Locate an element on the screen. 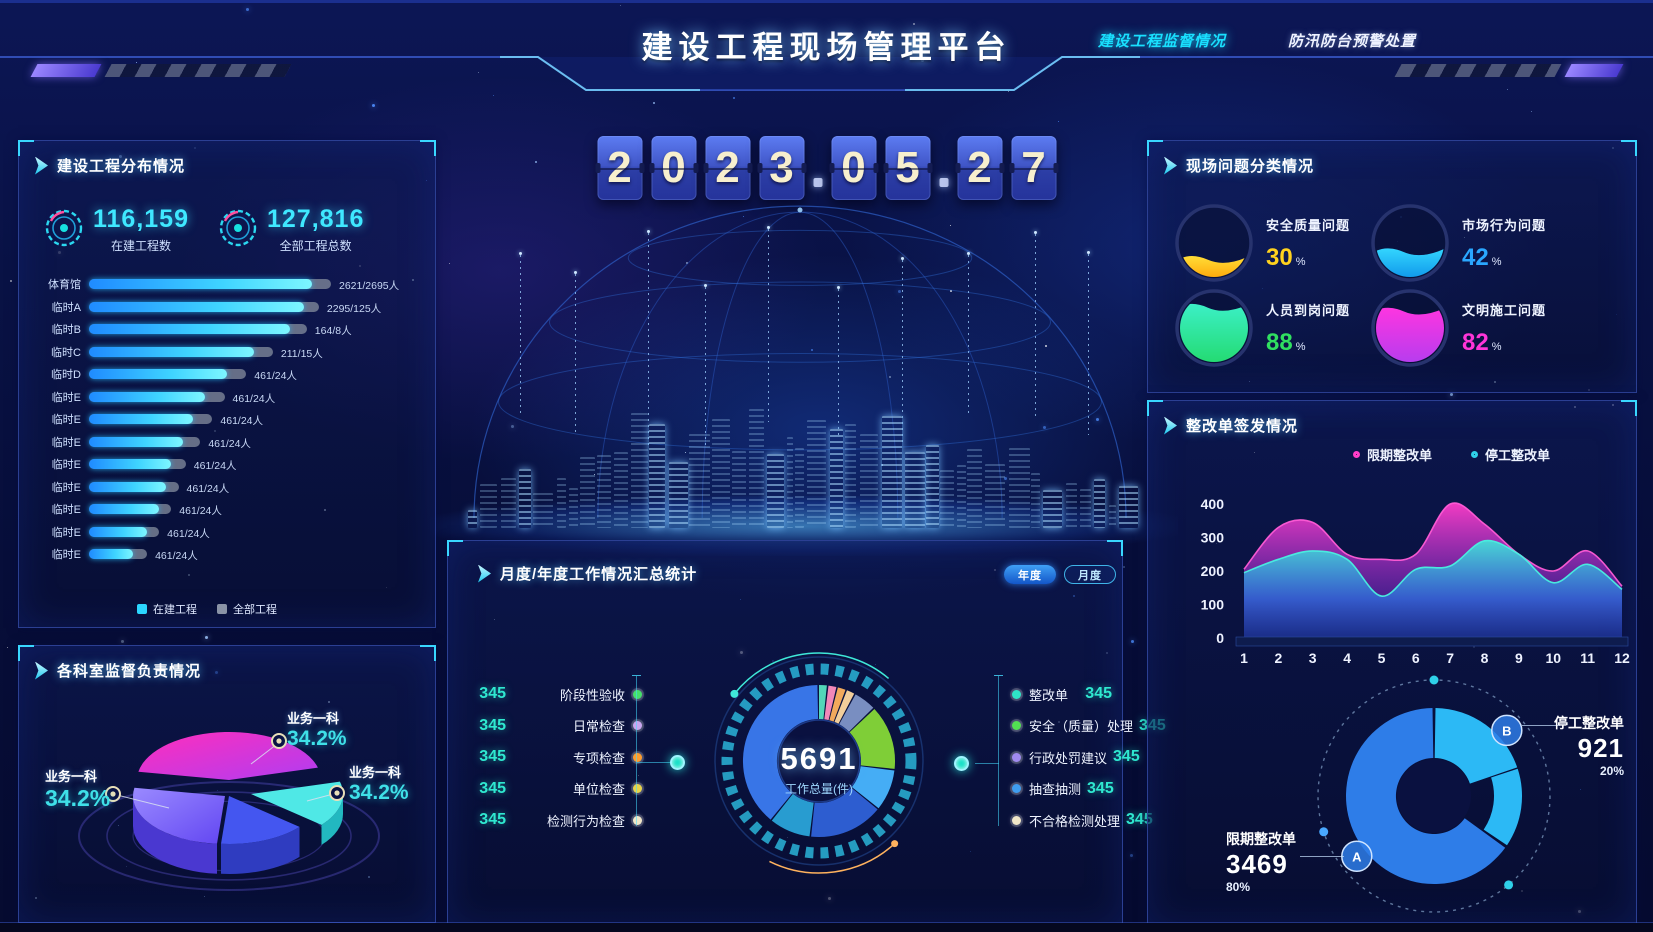  work-item-label: 整改单 is located at coordinates (1049, 695).